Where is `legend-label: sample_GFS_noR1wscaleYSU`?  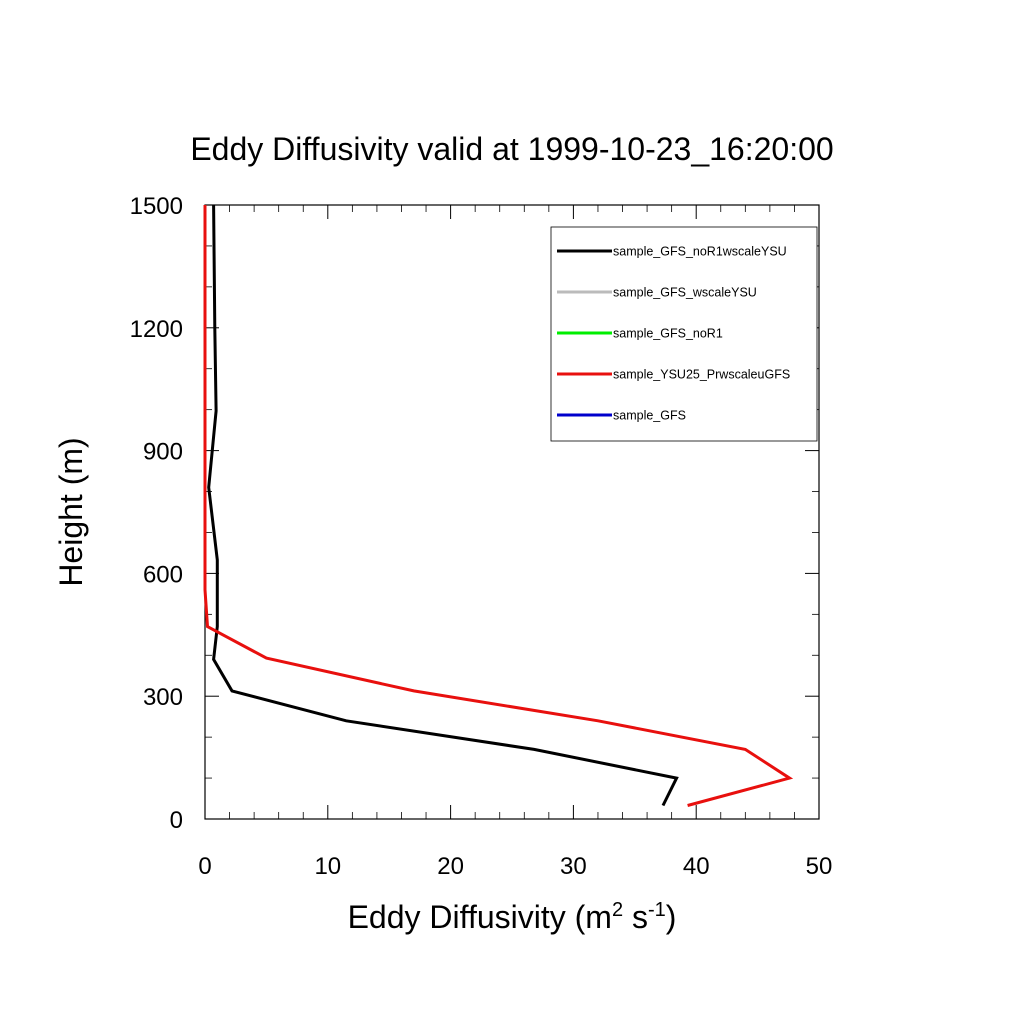
legend-label: sample_GFS_noR1wscaleYSU is located at coordinates (700, 252).